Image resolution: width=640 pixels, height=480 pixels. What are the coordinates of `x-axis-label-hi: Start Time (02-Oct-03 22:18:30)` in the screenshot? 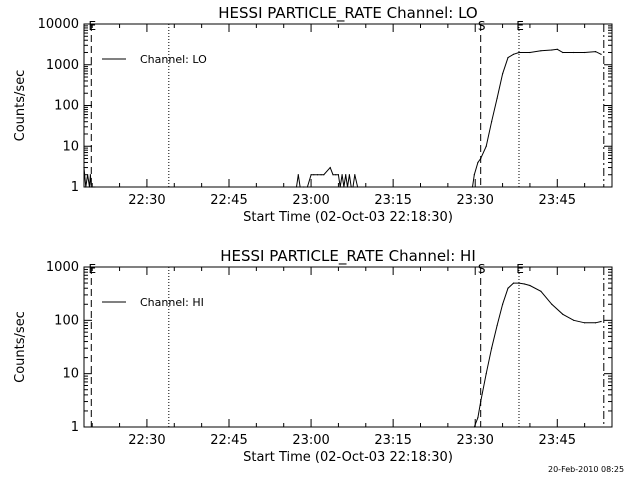 It's located at (348, 457).